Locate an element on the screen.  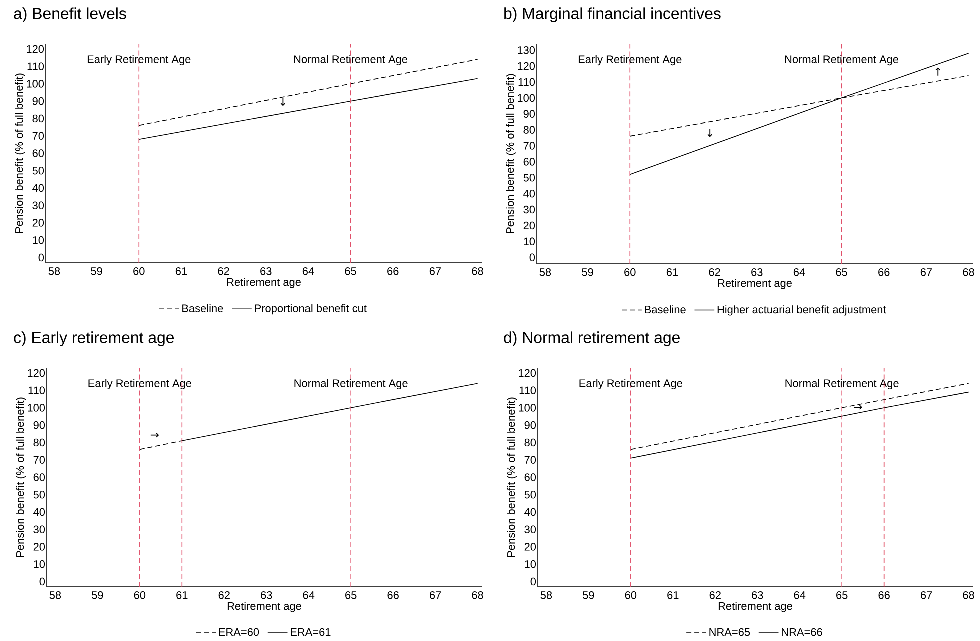
chart-title: b) Marginal financial incentives is located at coordinates (612, 15).